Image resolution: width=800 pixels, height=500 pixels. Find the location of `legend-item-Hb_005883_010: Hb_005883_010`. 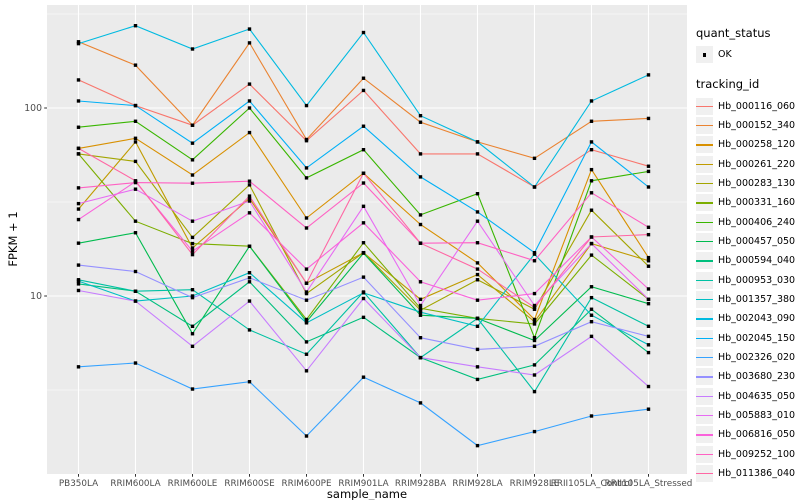

legend-item-Hb_005883_010: Hb_005883_010 is located at coordinates (748, 415).